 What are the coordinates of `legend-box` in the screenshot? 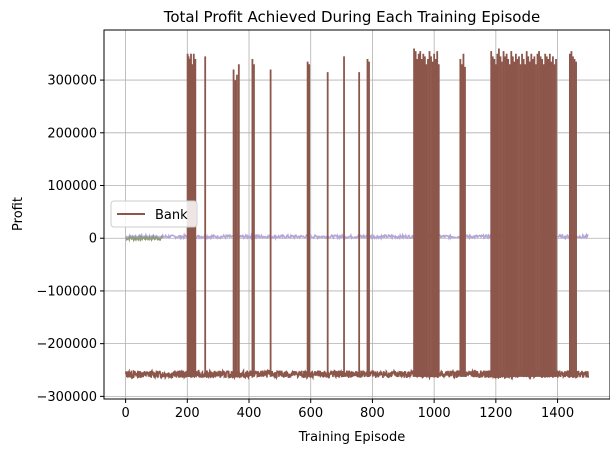 It's located at (154, 214).